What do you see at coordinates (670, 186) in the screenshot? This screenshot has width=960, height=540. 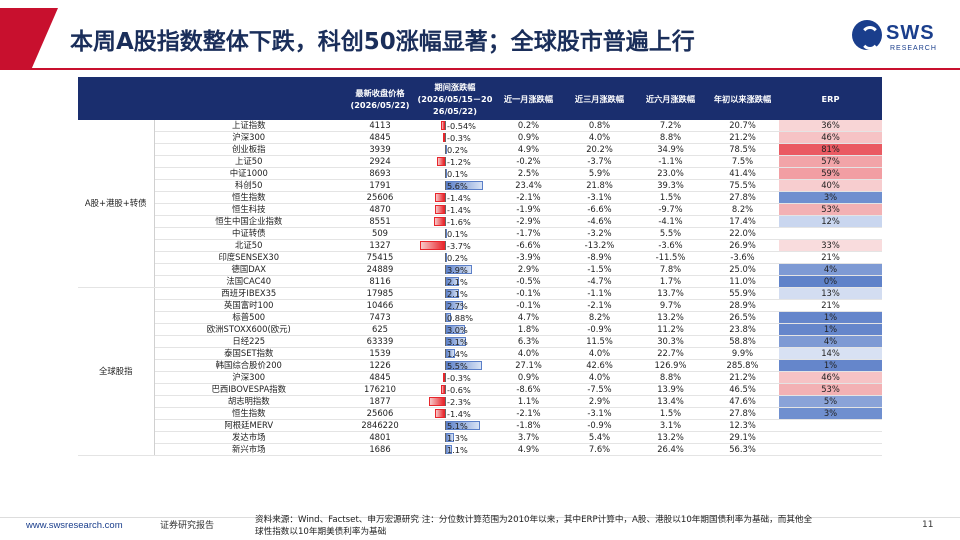 I see `change-6m: 39.3%` at bounding box center [670, 186].